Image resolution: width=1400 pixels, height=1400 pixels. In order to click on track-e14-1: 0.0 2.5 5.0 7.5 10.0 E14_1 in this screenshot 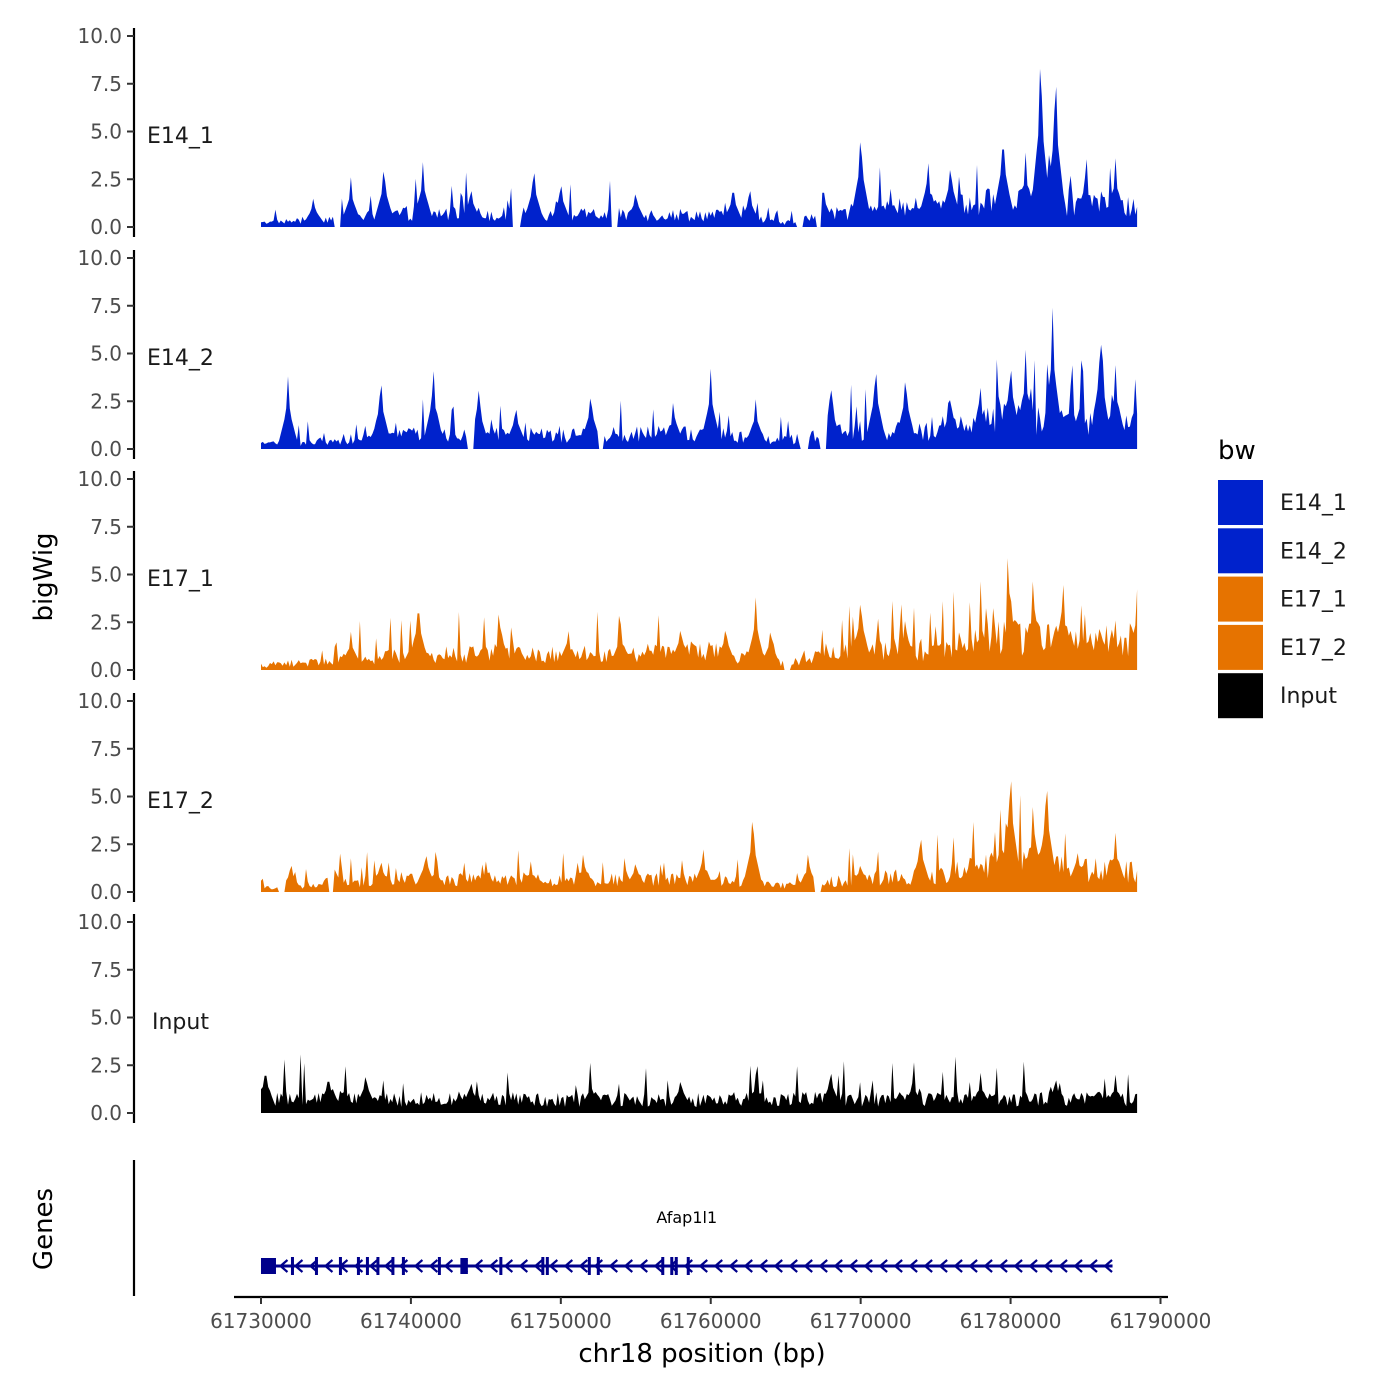, I will do `click(607, 131)`.